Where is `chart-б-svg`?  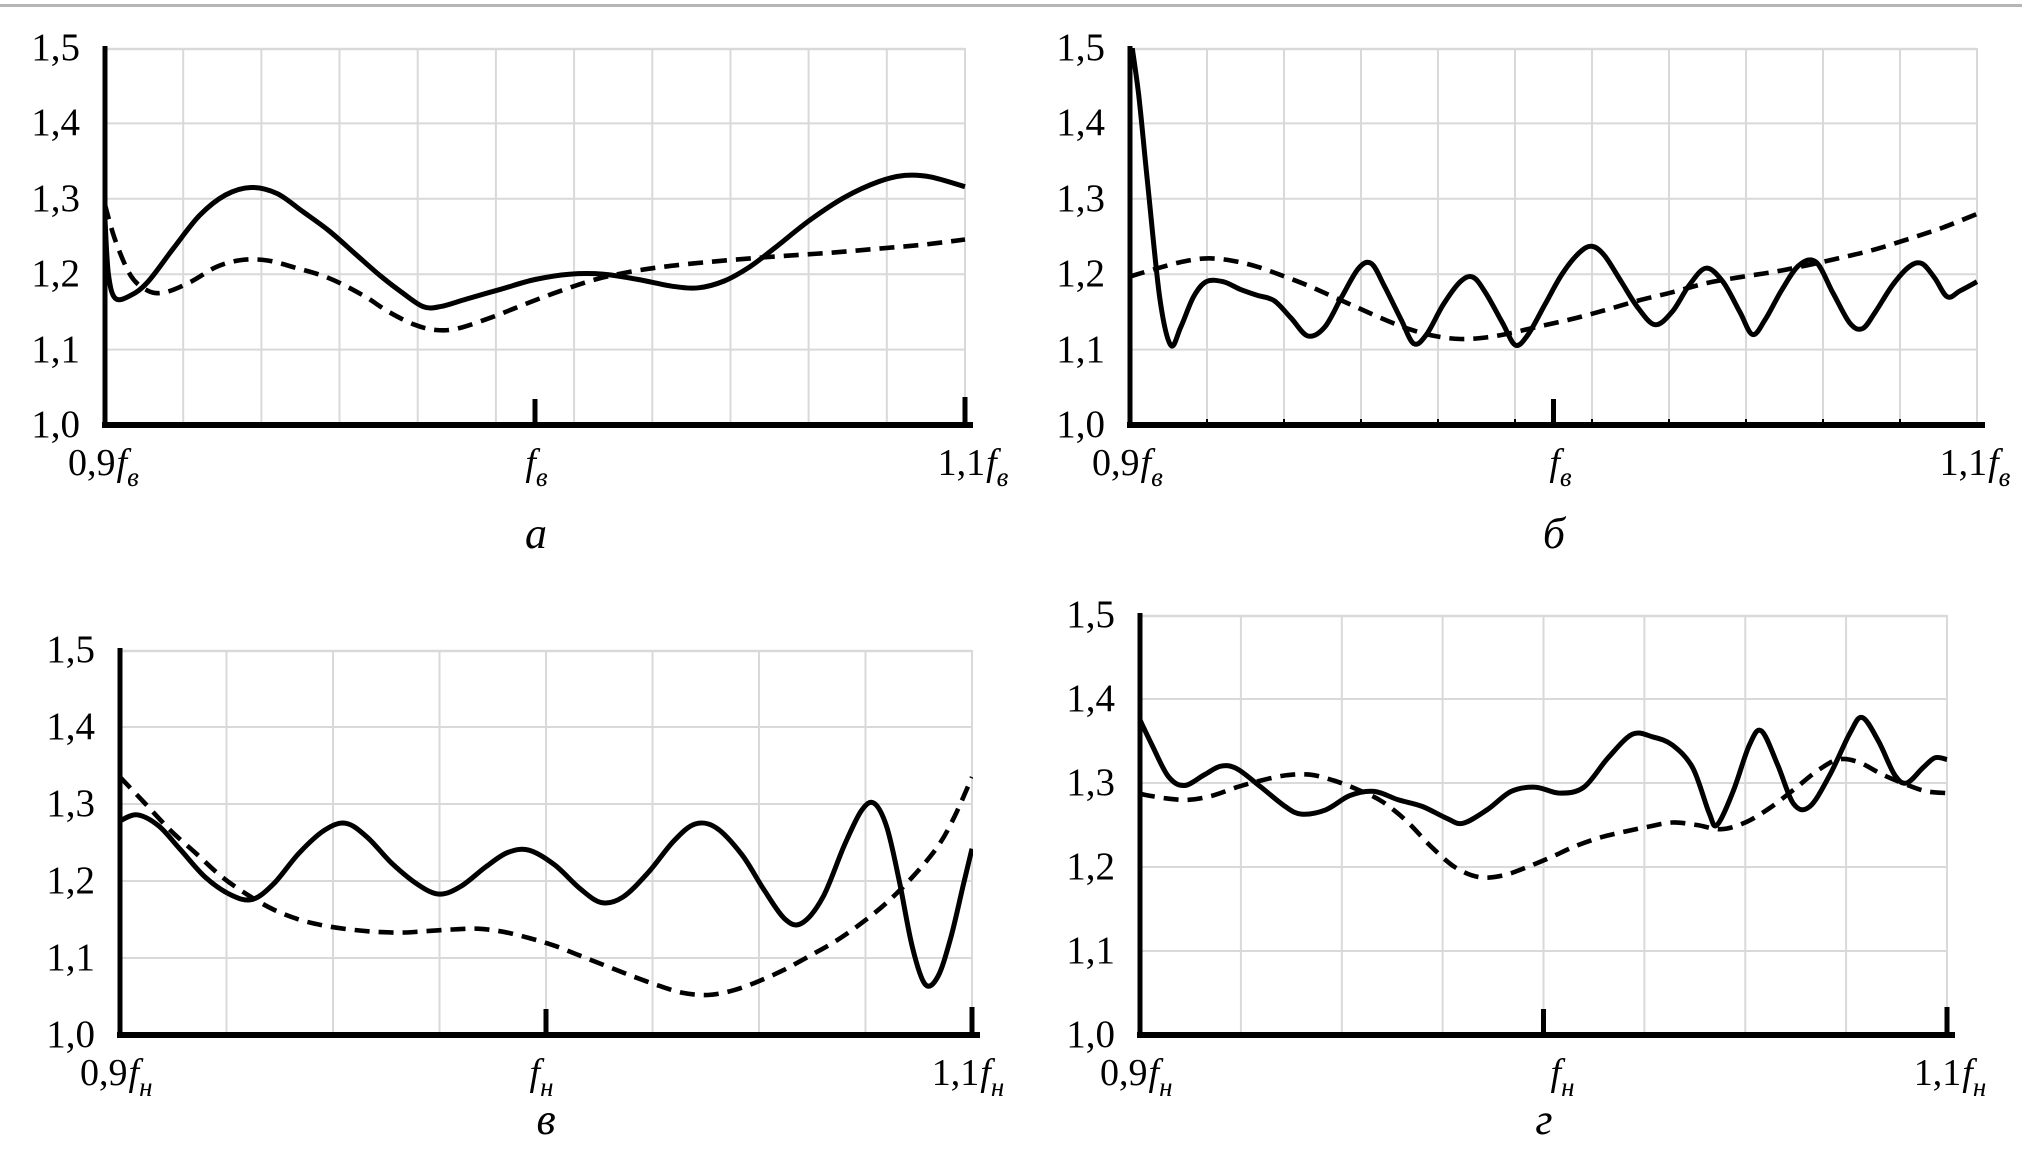
chart-б-svg is located at coordinates (1556, 237).